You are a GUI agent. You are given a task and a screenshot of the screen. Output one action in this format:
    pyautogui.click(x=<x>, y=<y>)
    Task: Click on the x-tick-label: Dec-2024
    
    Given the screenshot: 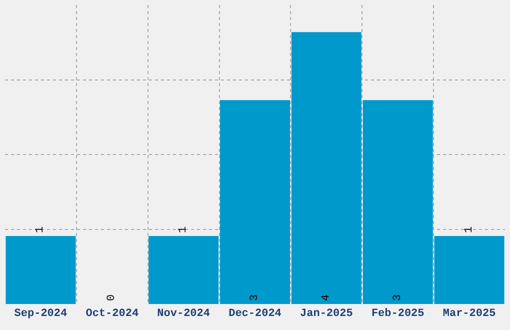 What is the action you would take?
    pyautogui.click(x=255, y=314)
    